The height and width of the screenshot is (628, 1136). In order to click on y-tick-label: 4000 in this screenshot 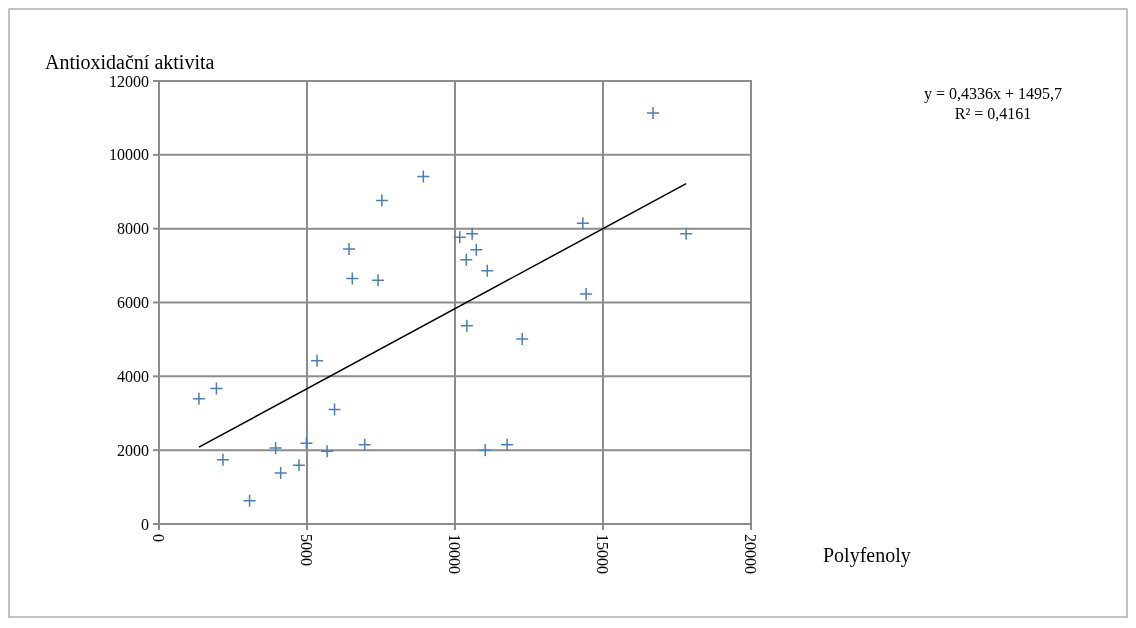, I will do `click(133, 376)`.